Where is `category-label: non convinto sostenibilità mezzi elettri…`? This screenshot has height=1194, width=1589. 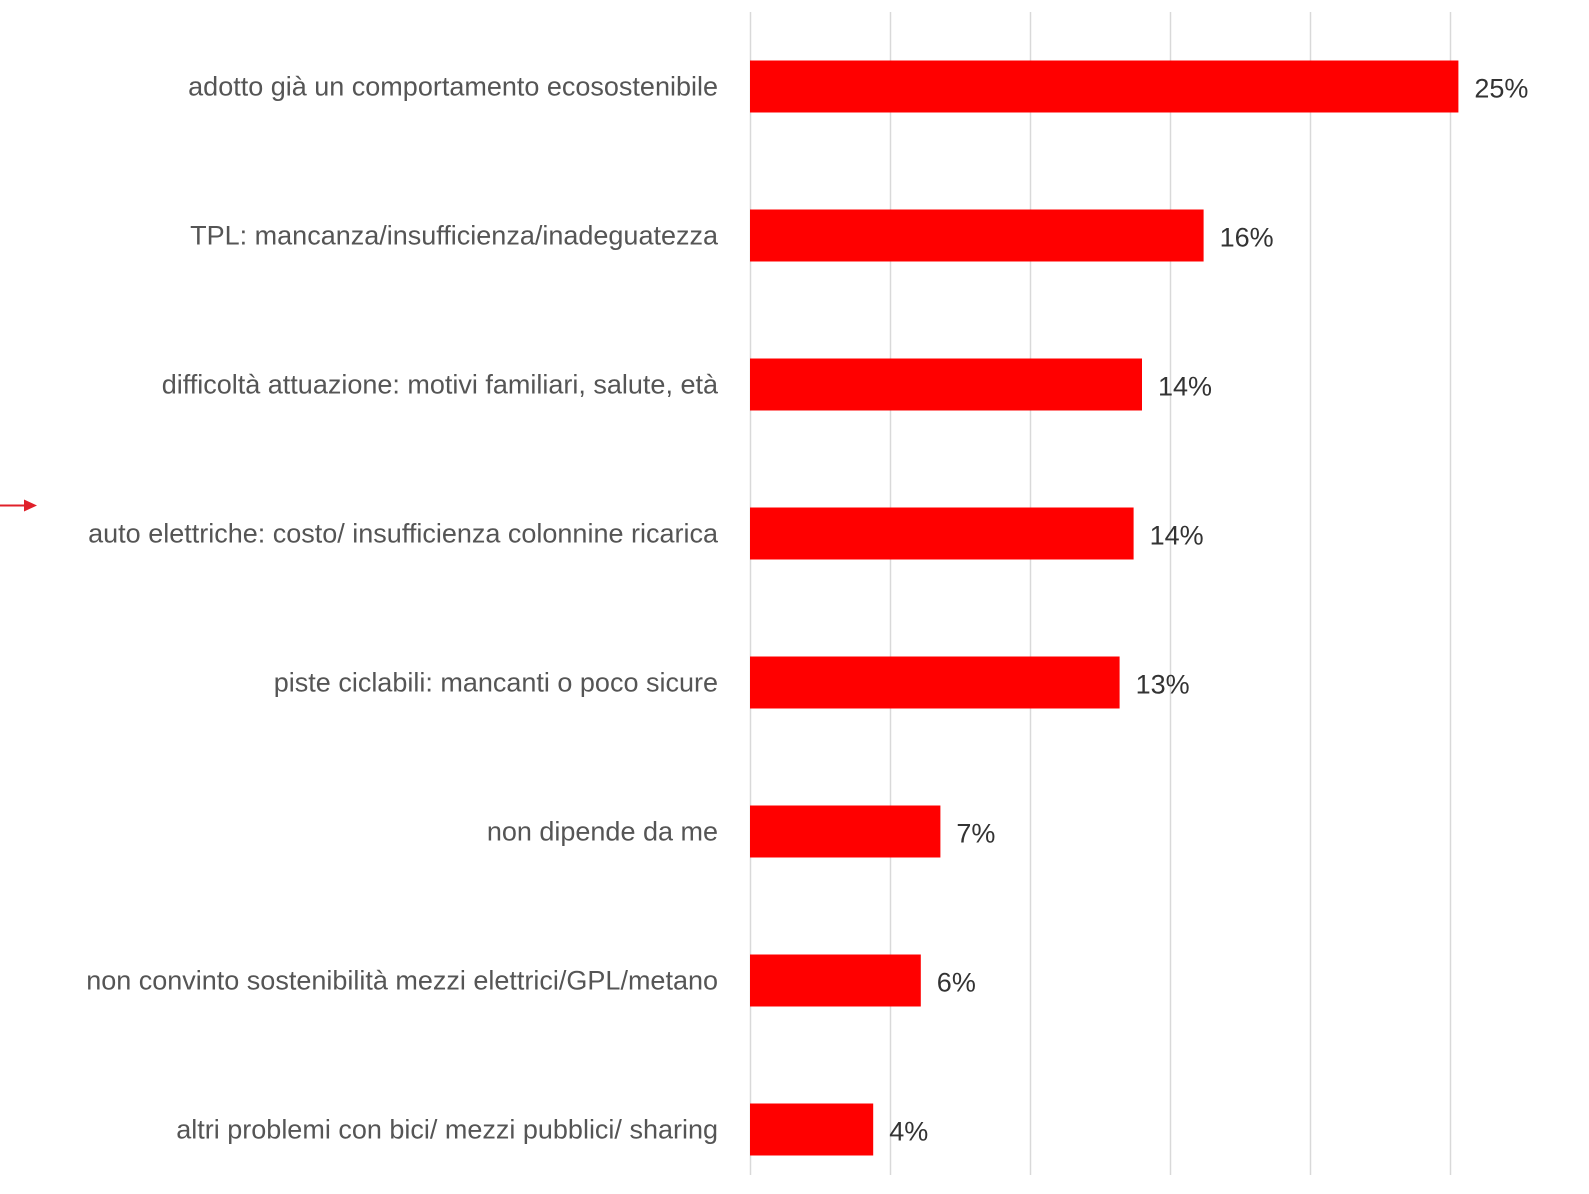
category-label: non convinto sostenibilità mezzi elettri… is located at coordinates (402, 981).